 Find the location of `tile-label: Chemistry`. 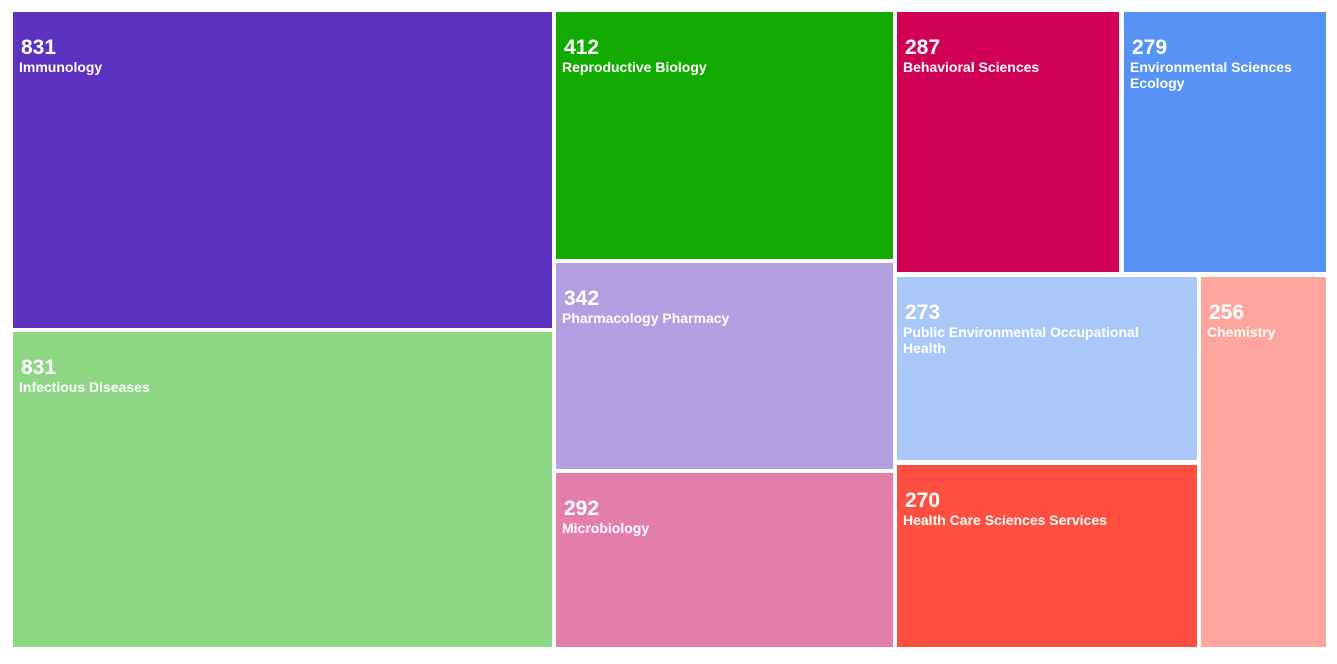

tile-label: Chemistry is located at coordinates (1241, 332).